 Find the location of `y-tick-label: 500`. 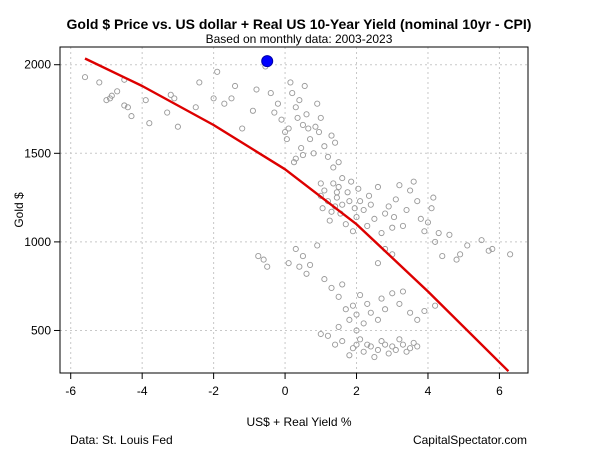

y-tick-label: 500 is located at coordinates (41, 330).